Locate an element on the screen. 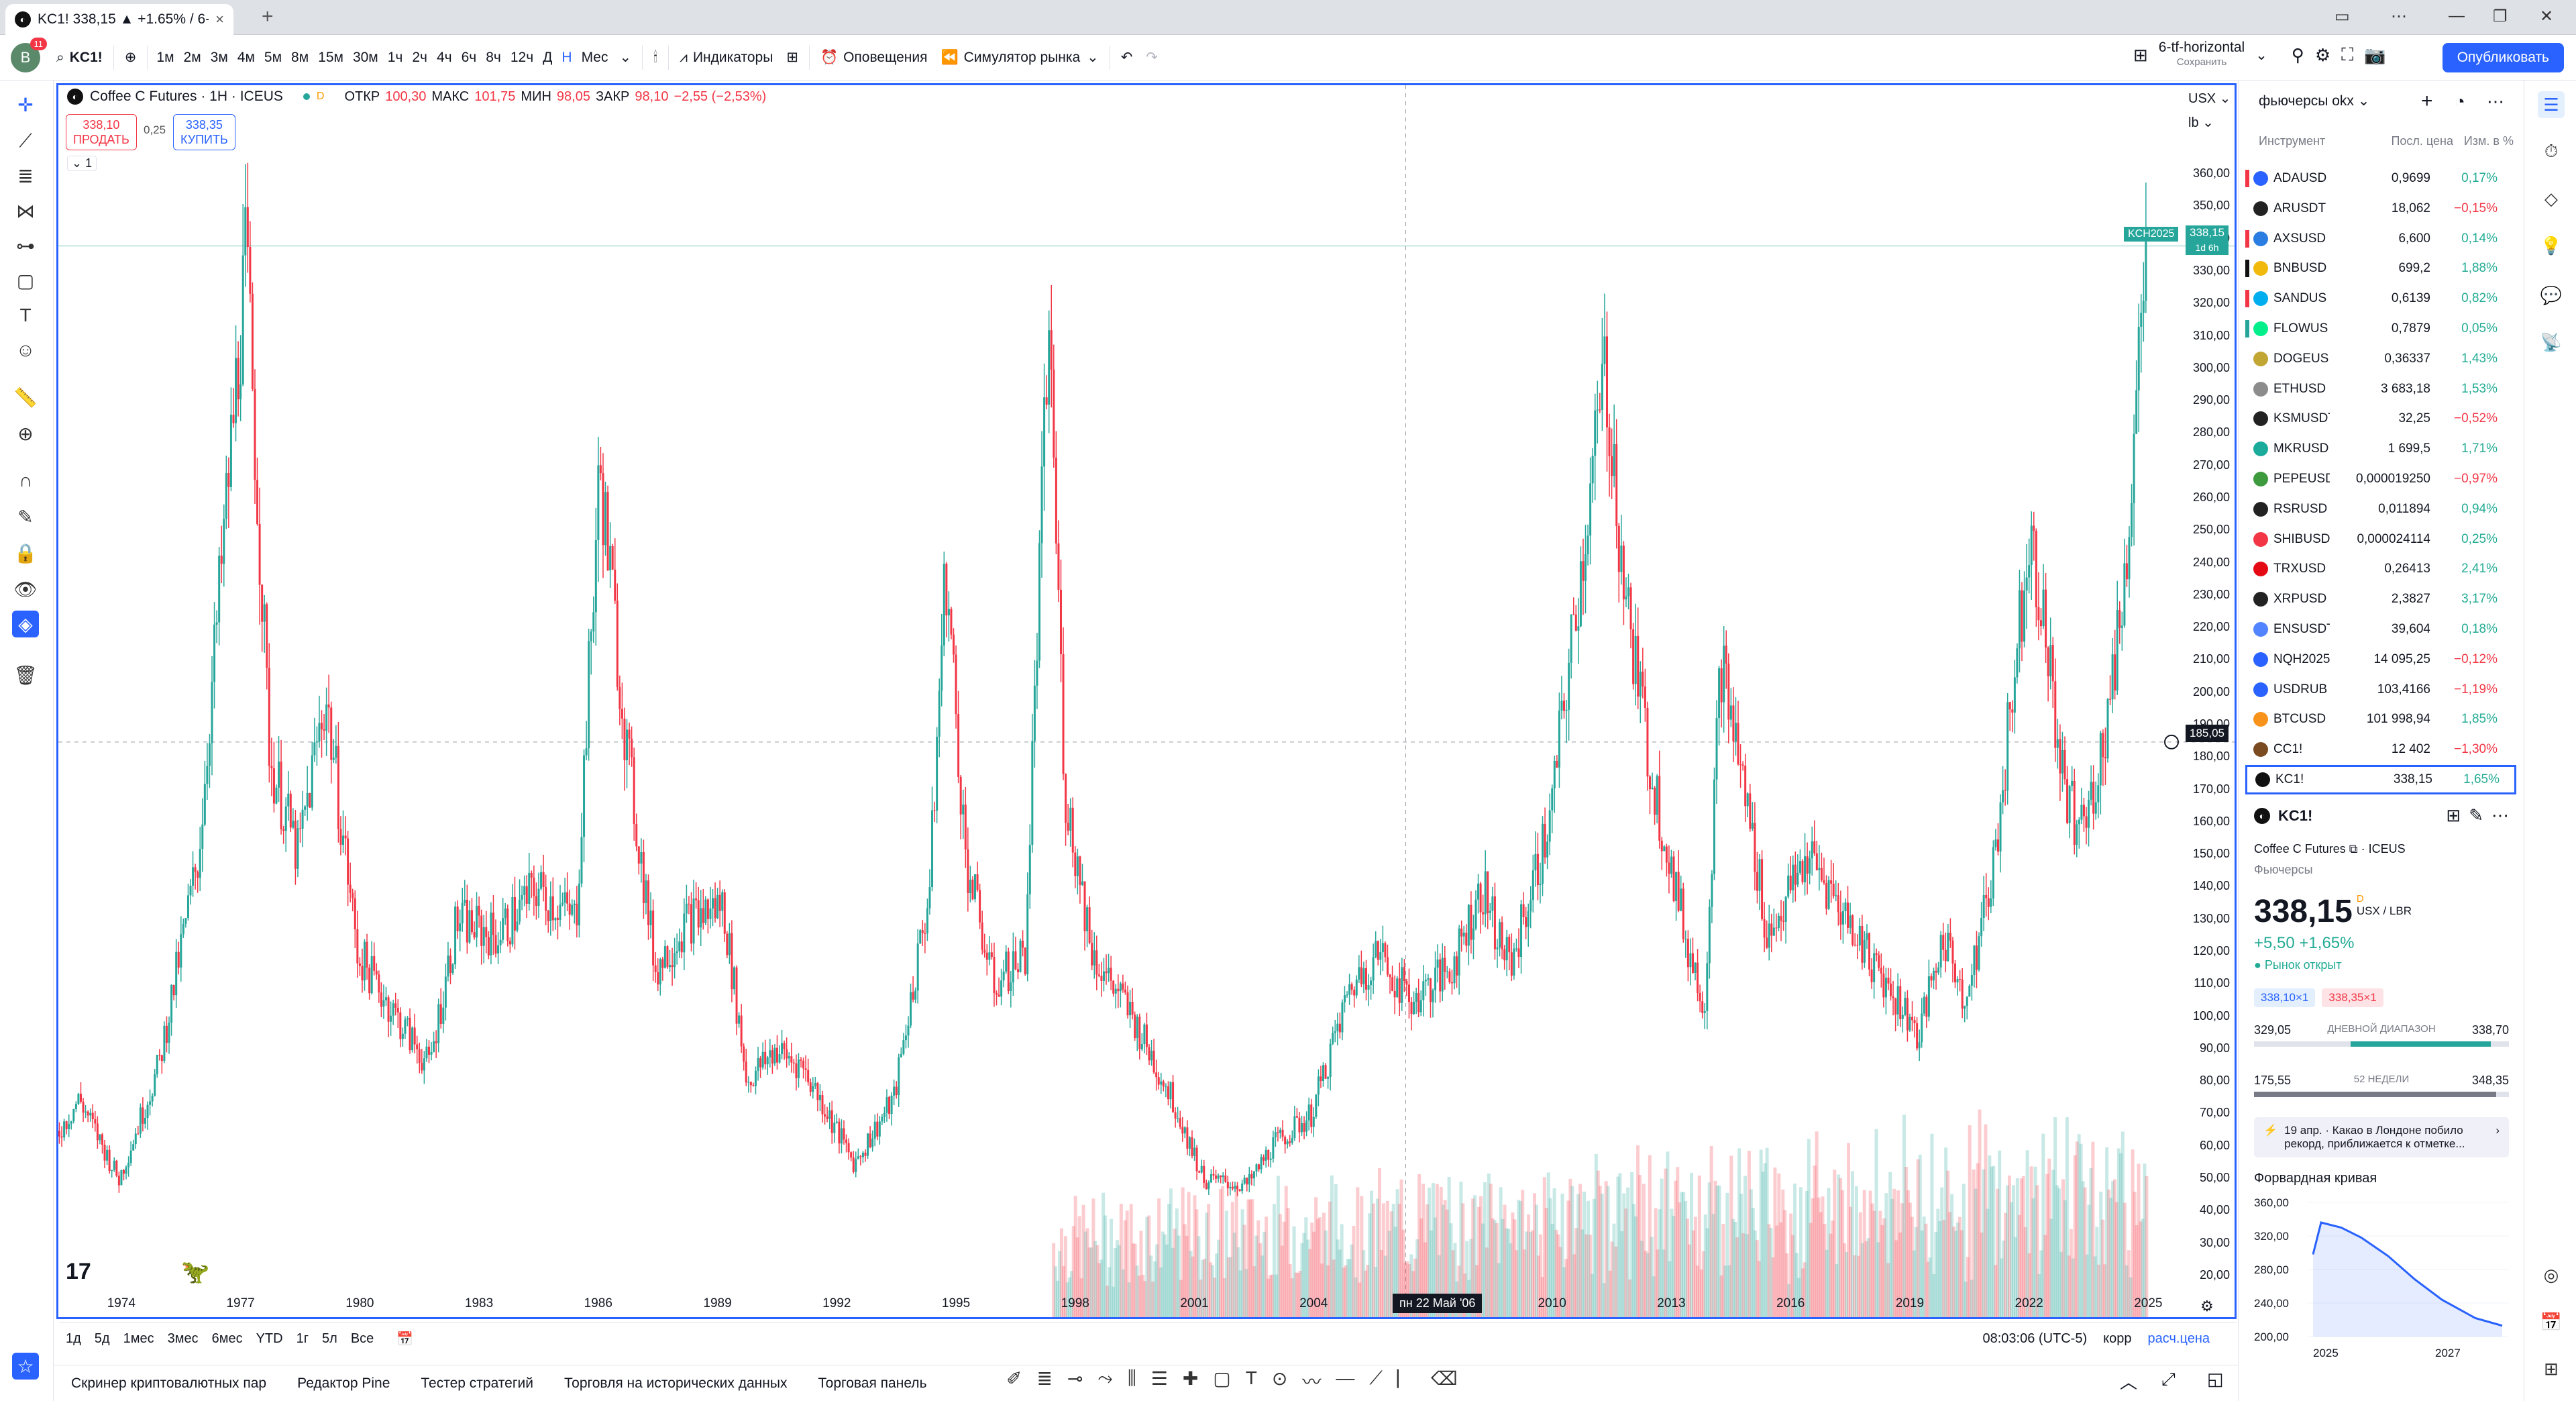 This screenshot has height=1401, width=2576. edit-icon: ✎ is located at coordinates (2476, 815).